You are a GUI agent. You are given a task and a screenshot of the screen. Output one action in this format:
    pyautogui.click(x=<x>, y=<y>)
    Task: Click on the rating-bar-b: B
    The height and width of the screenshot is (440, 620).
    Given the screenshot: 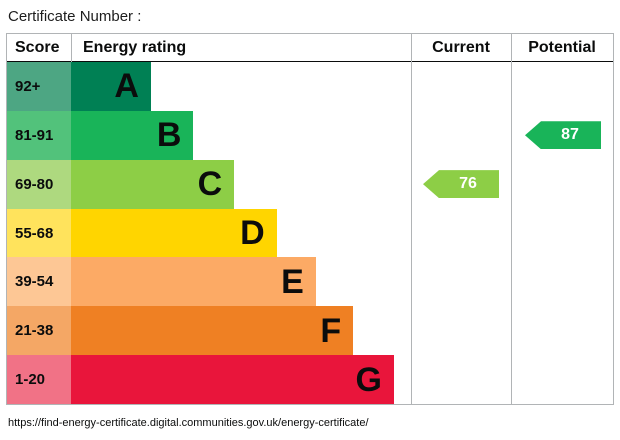 What is the action you would take?
    pyautogui.click(x=132, y=135)
    